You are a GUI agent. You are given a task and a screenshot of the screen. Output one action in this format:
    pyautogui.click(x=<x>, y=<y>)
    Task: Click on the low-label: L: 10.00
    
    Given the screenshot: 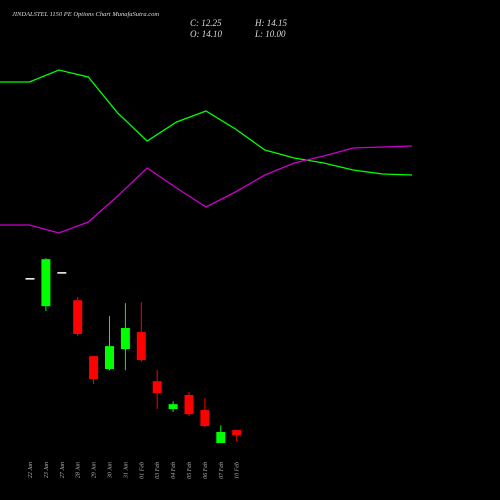 What is the action you would take?
    pyautogui.click(x=270, y=34)
    